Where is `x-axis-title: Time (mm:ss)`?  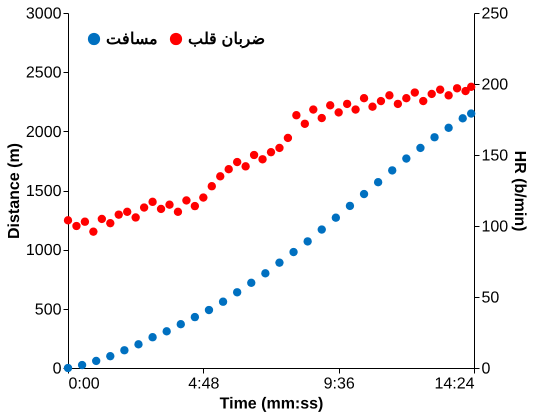
x-axis-title: Time (mm:ss) is located at coordinates (272, 404).